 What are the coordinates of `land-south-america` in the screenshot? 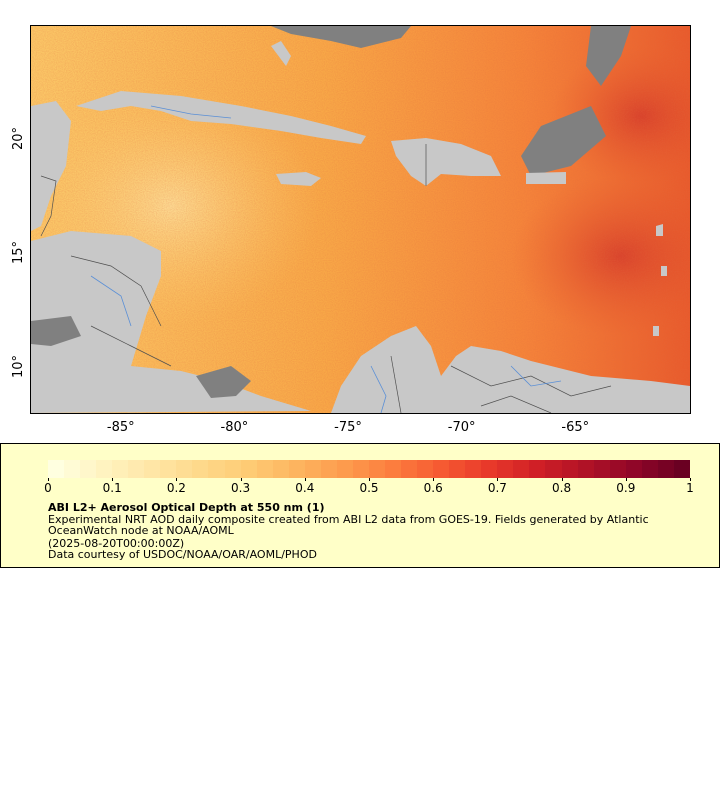 It's located at (510, 369).